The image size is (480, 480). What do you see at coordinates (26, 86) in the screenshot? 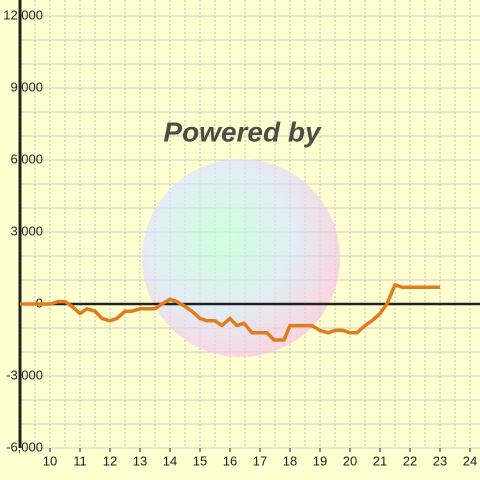
I see `y-tick-label: 9,000` at bounding box center [26, 86].